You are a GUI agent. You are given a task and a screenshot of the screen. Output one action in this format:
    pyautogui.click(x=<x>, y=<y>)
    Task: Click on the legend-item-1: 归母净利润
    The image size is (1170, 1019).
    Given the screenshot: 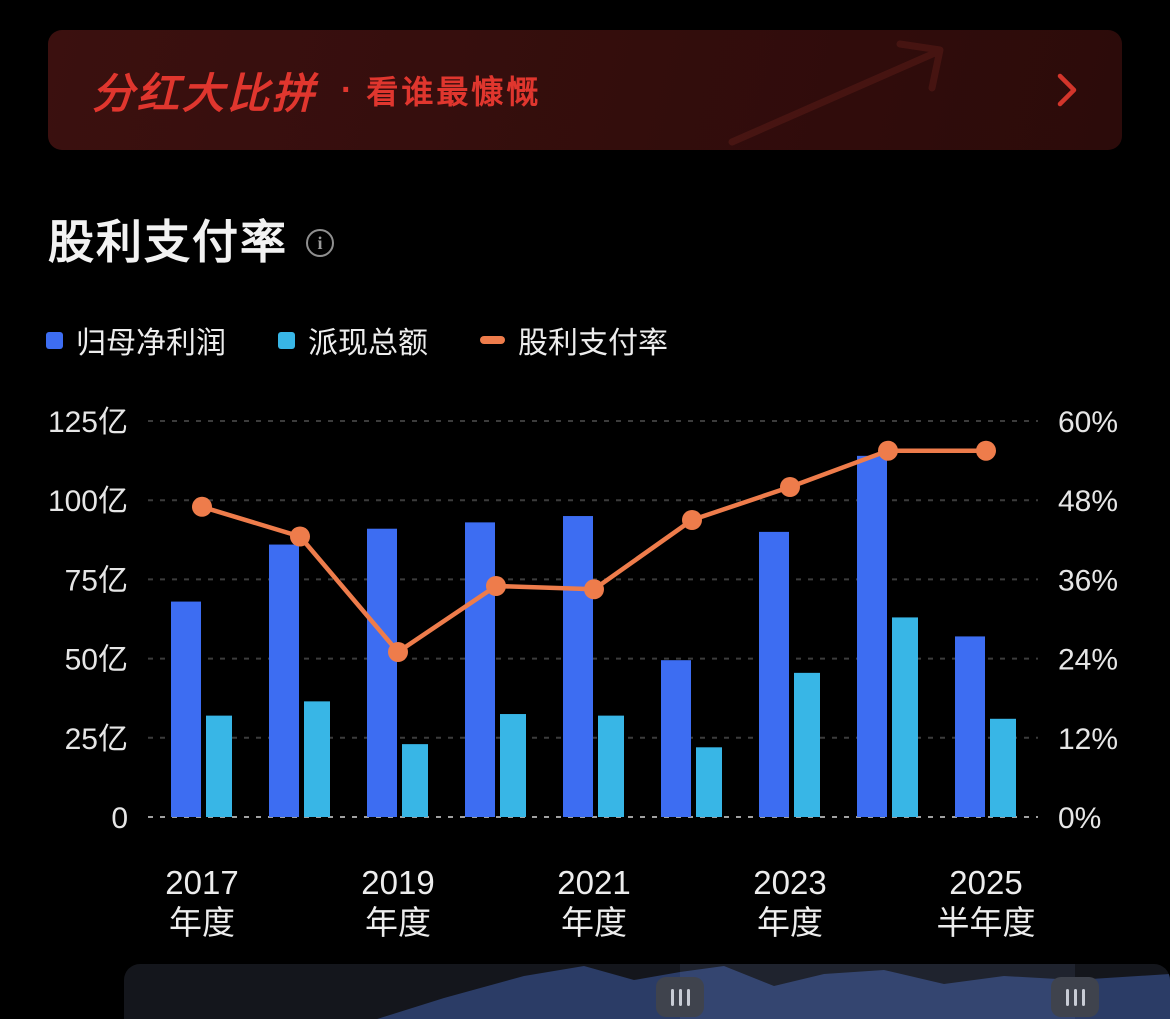 What is the action you would take?
    pyautogui.click(x=136, y=340)
    